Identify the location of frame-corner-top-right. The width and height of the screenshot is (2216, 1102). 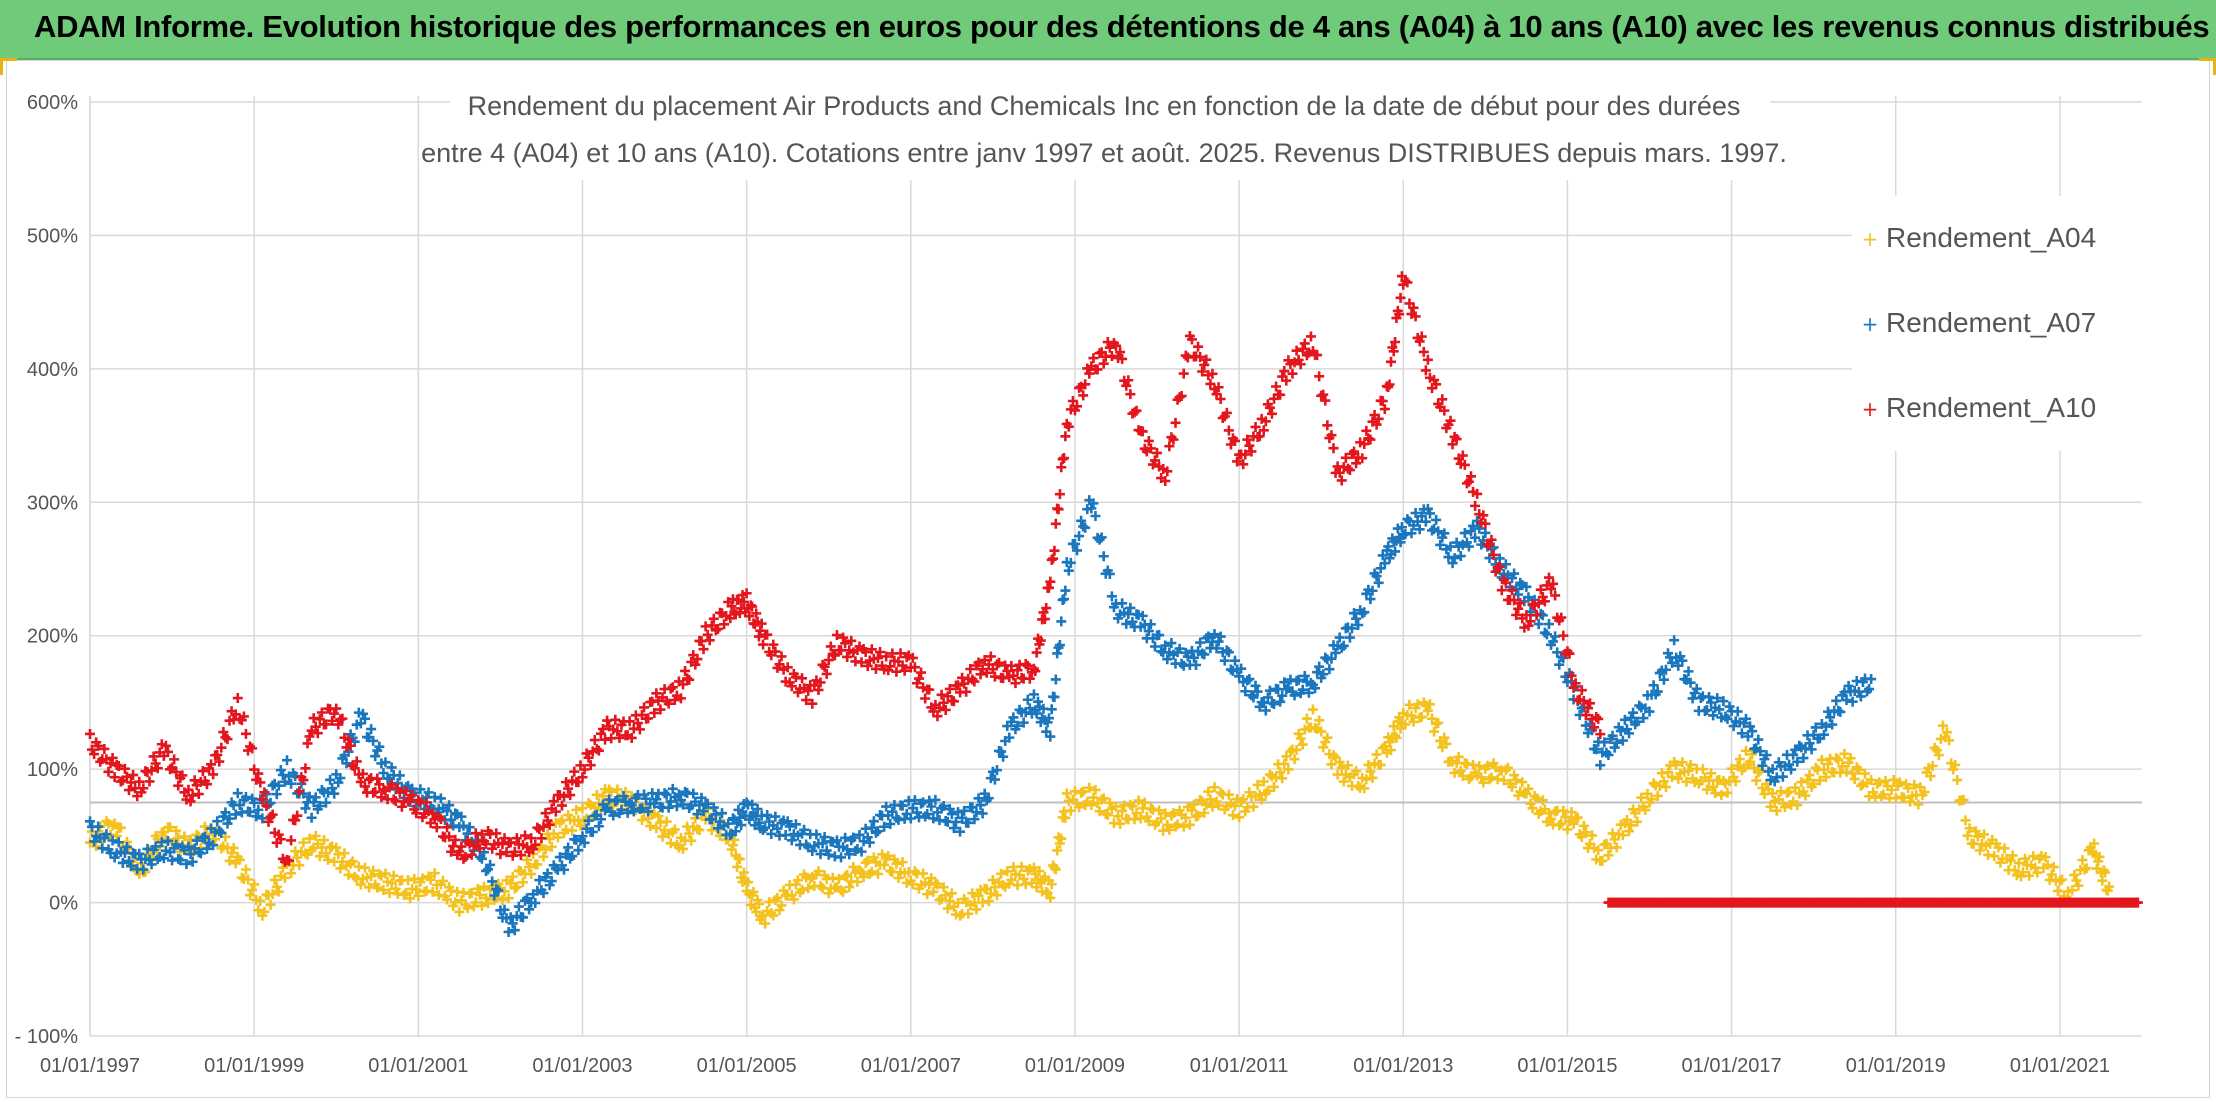
(2207, 66).